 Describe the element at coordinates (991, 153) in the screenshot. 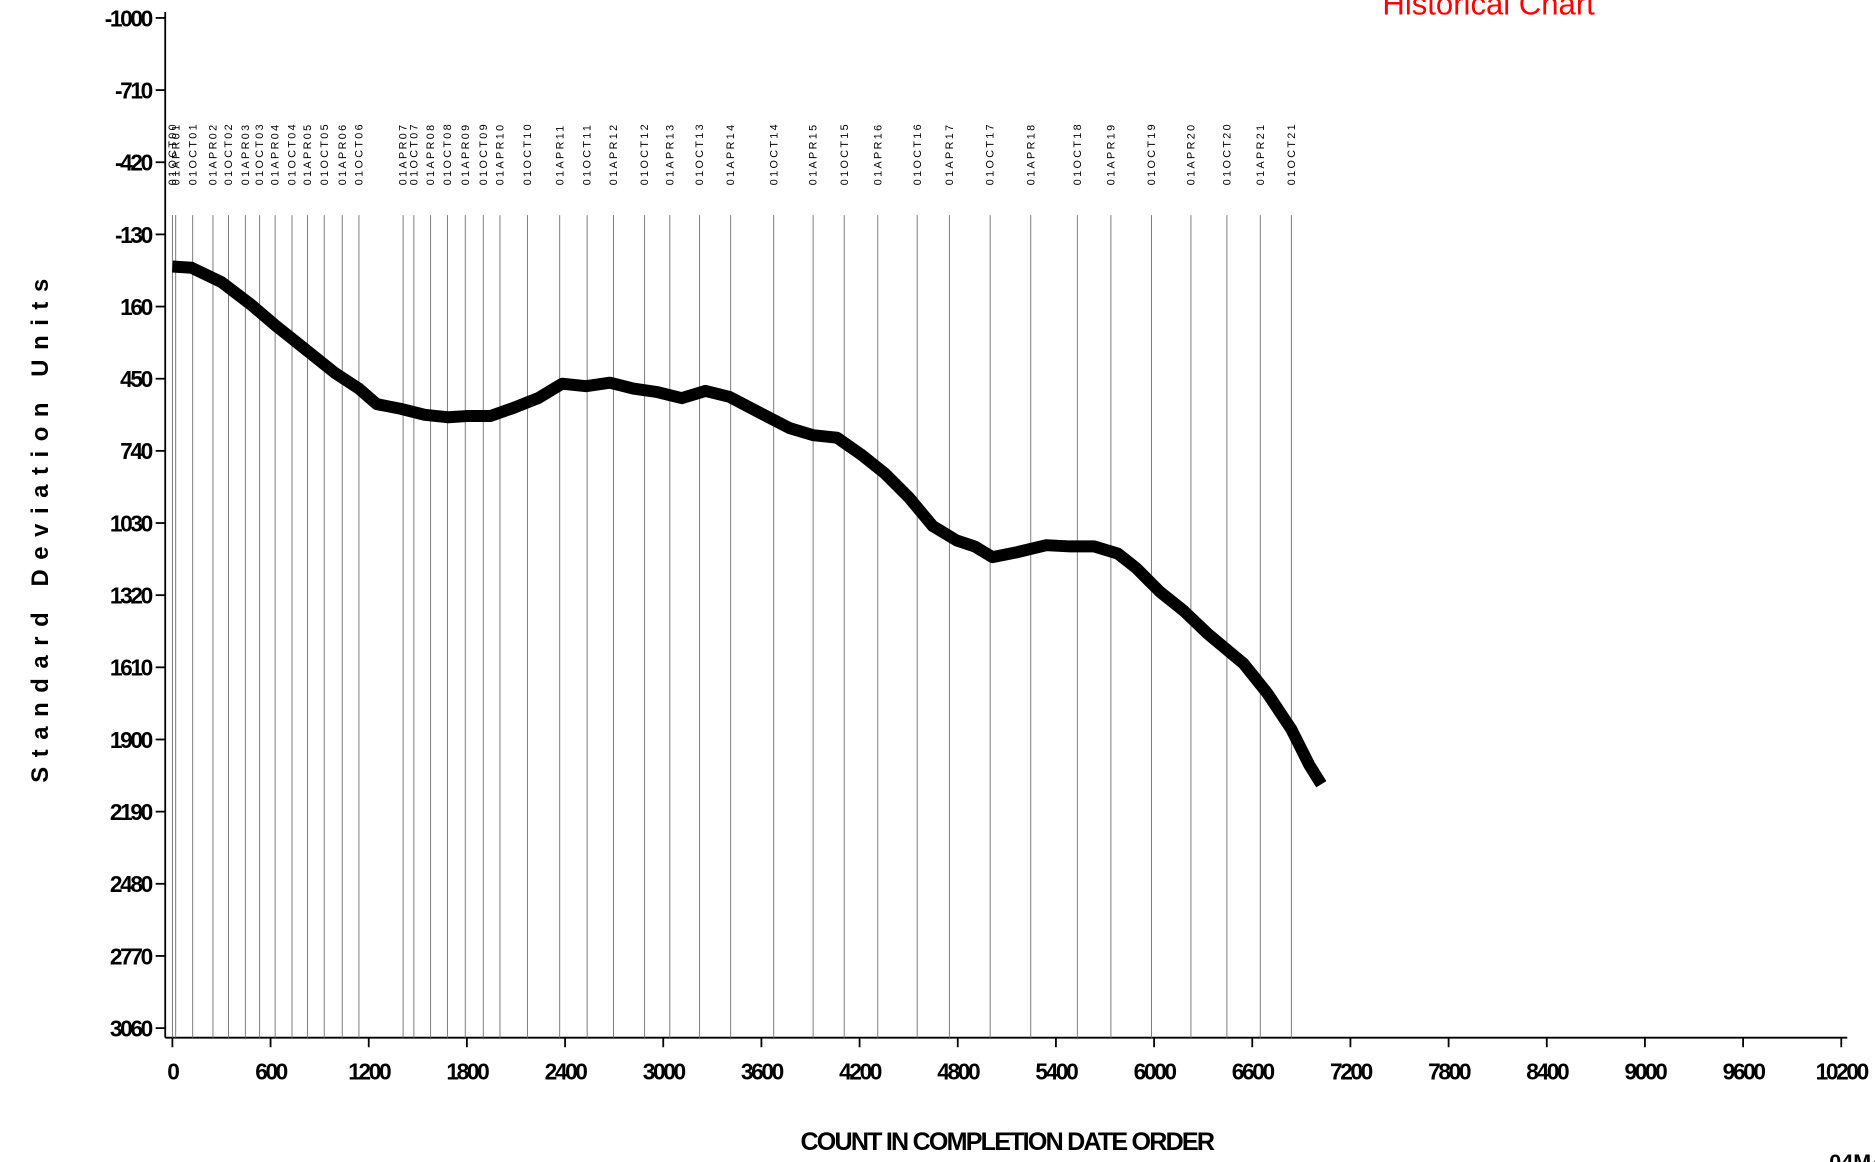

I see `reference-label: 01OCT17` at that location.